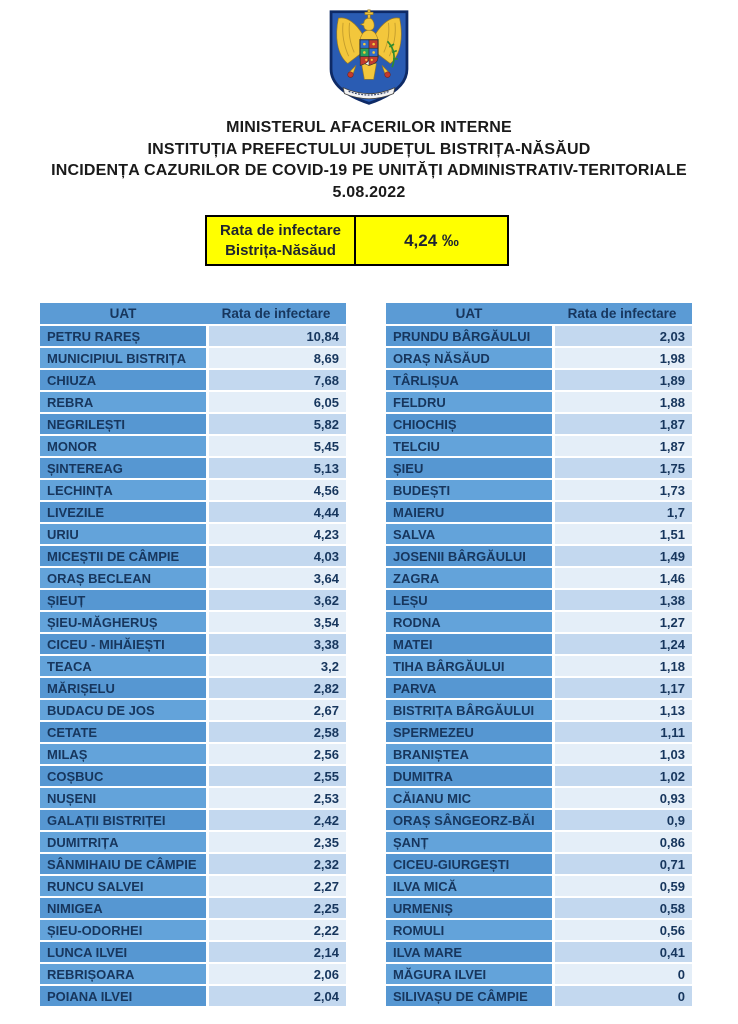 Image resolution: width=738 pixels, height=1024 pixels. I want to click on table-row: NUȘENI 2,53, so click(193, 798).